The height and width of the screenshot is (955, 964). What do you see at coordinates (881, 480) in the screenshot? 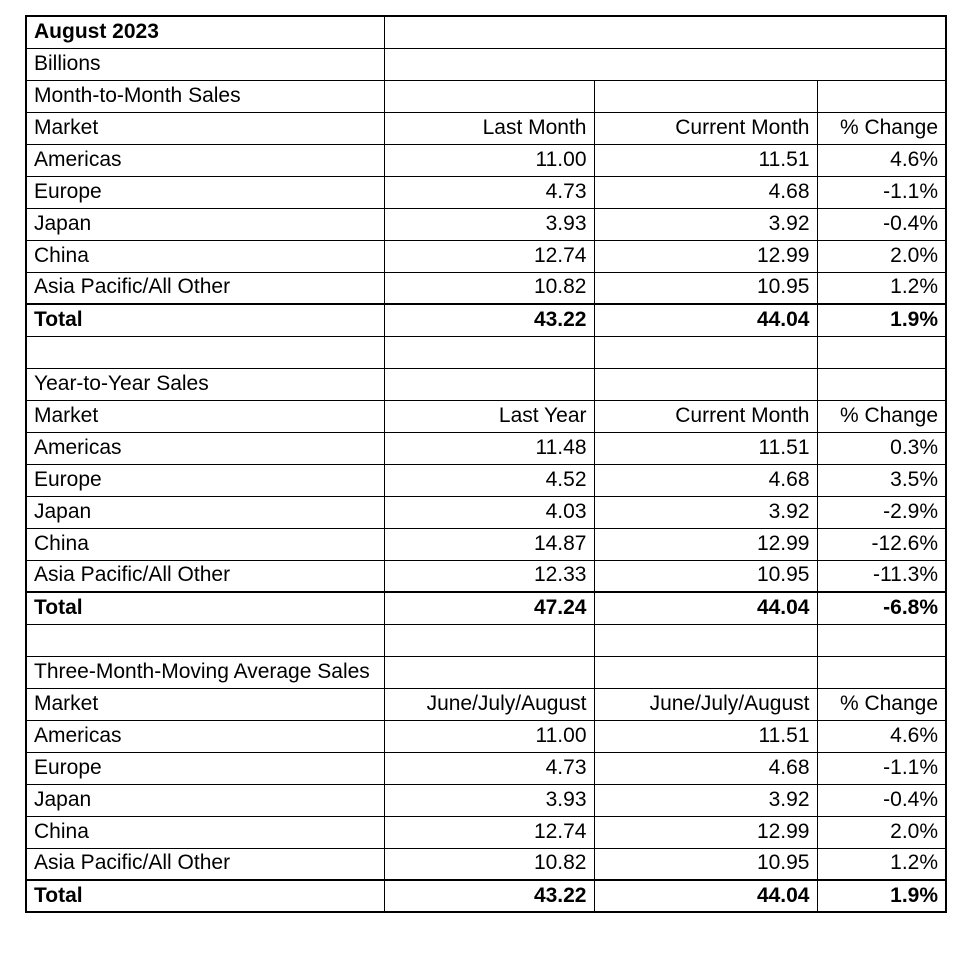
I see `value-cell: 3.5%` at bounding box center [881, 480].